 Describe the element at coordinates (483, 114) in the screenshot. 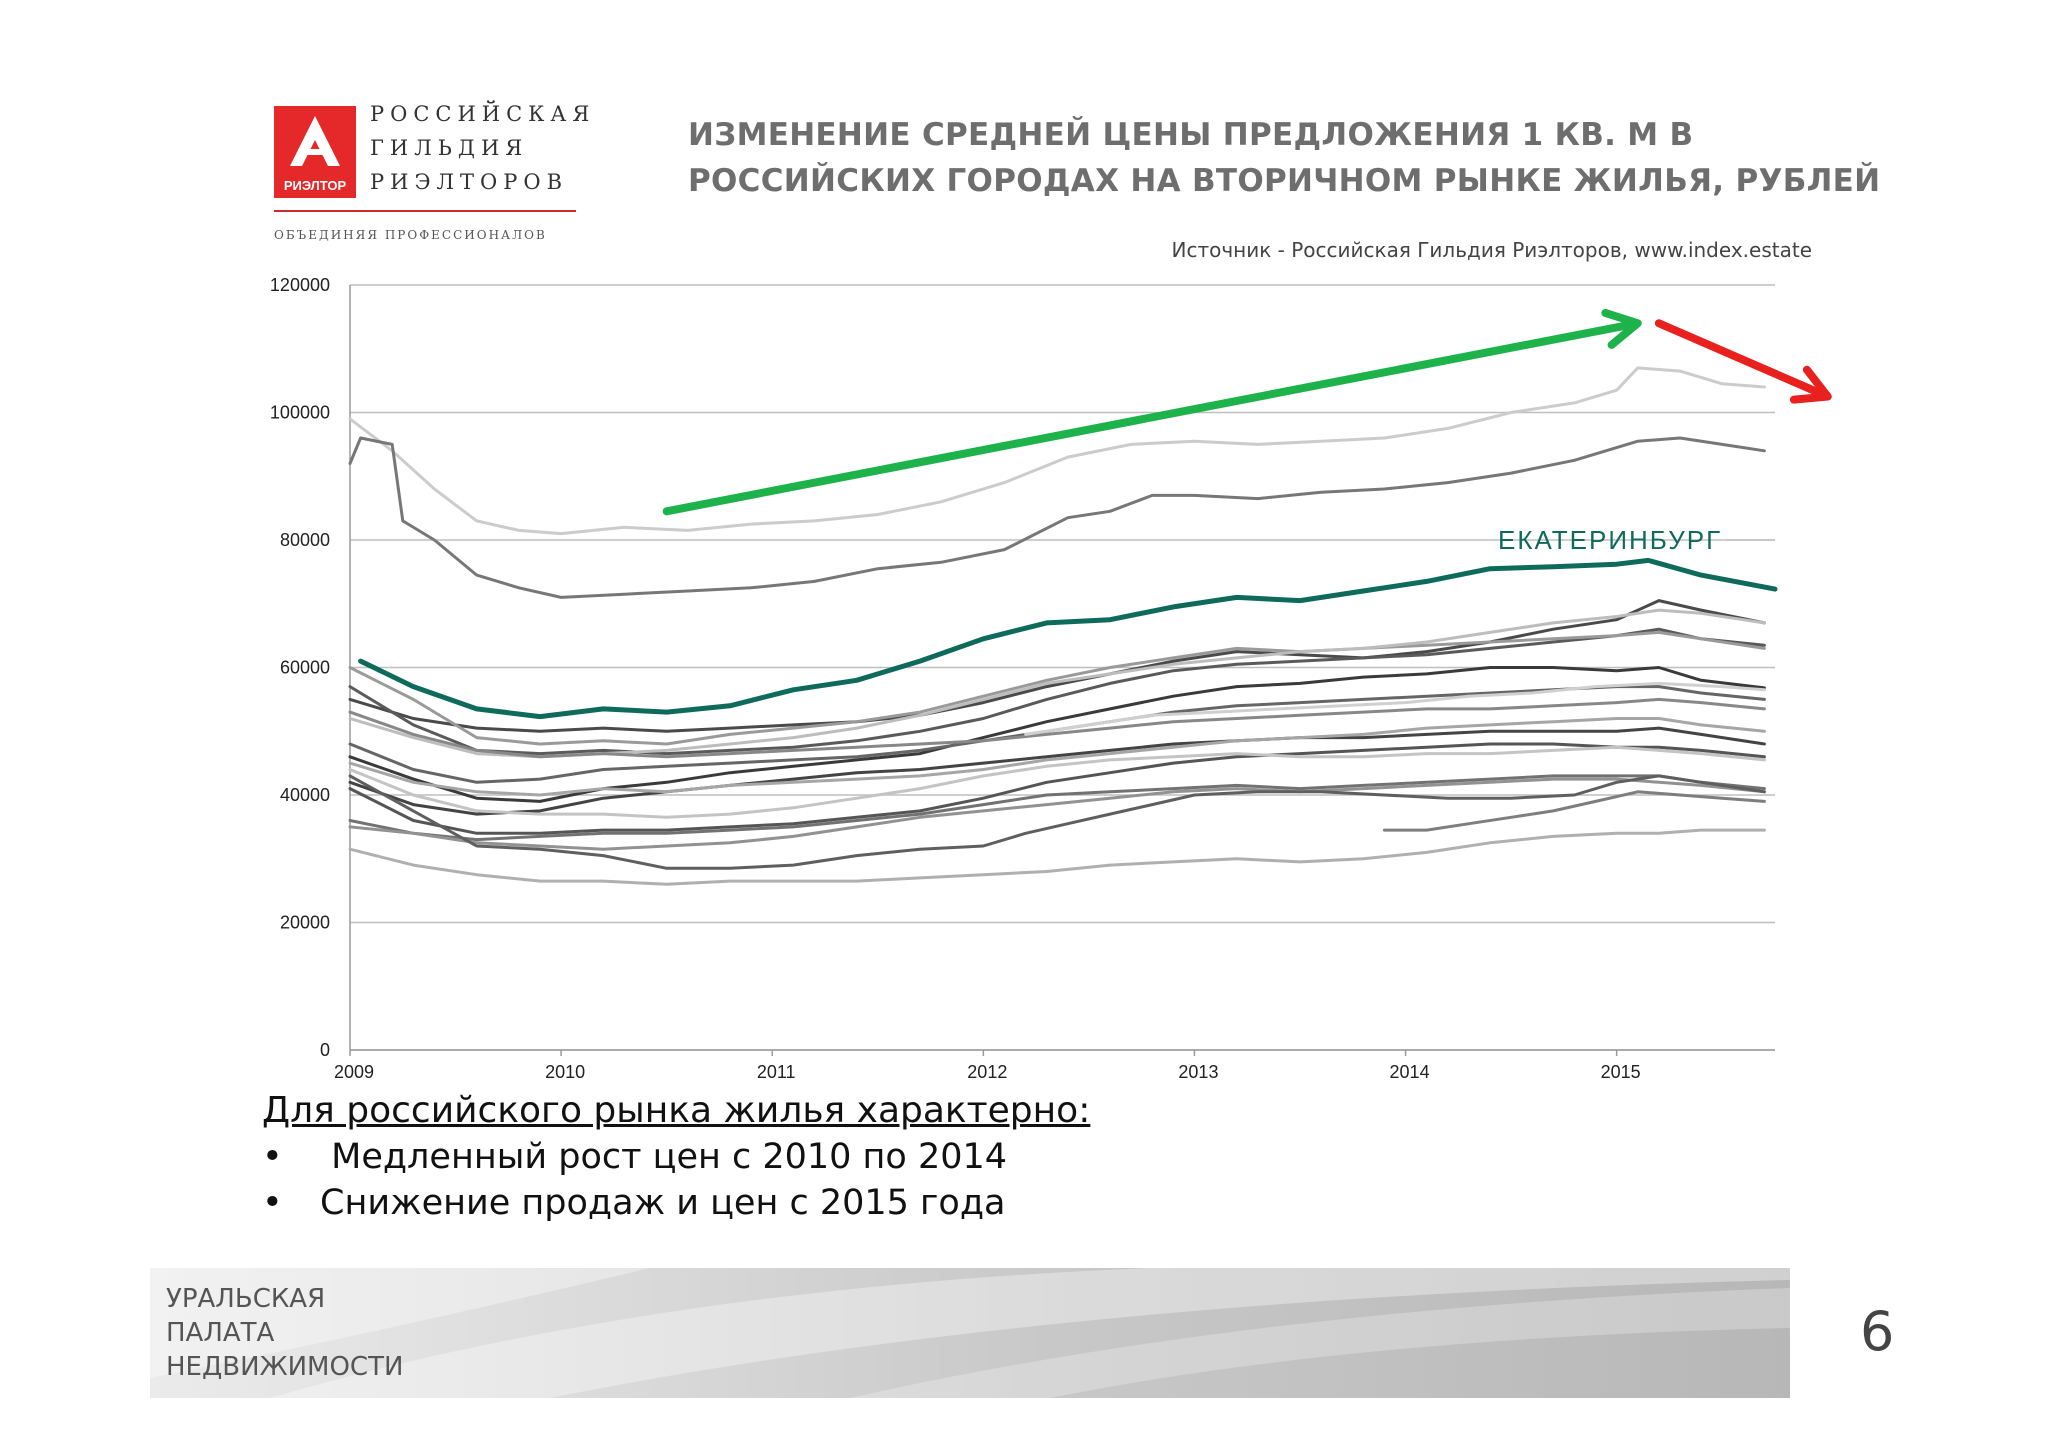

I see `logo-line-1: РОССИЙСКАЯ` at that location.